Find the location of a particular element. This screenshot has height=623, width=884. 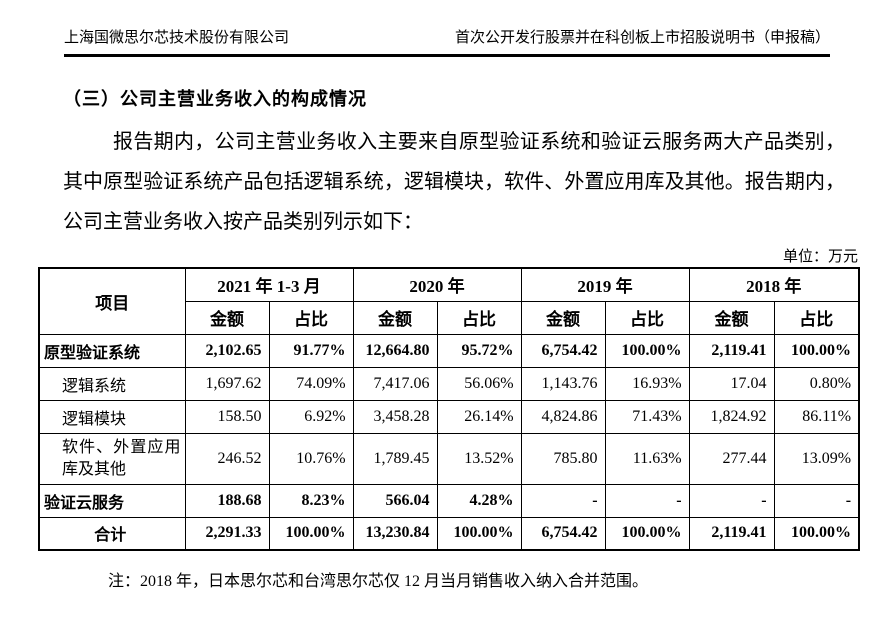

col-header-2018: 2018 年 is located at coordinates (774, 284).